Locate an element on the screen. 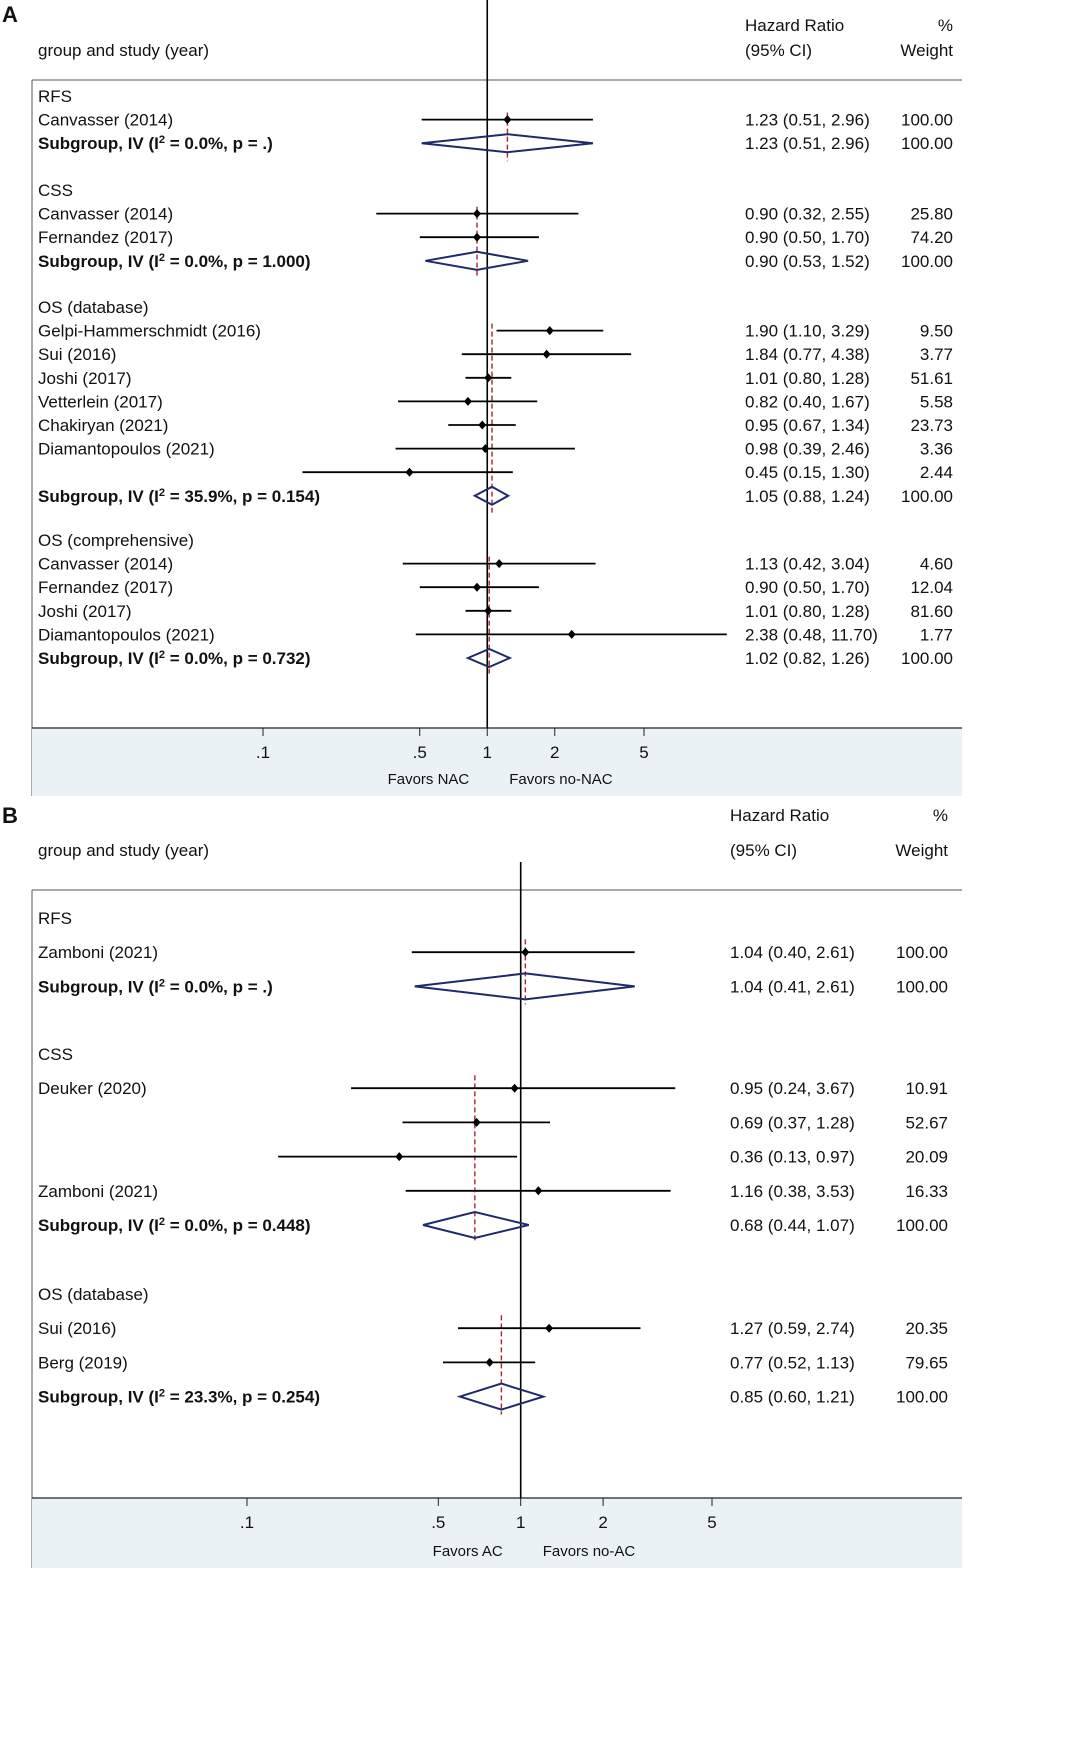  panel-a-study-ci: 1.90 (1.10, 3.29) is located at coordinates (807, 331).